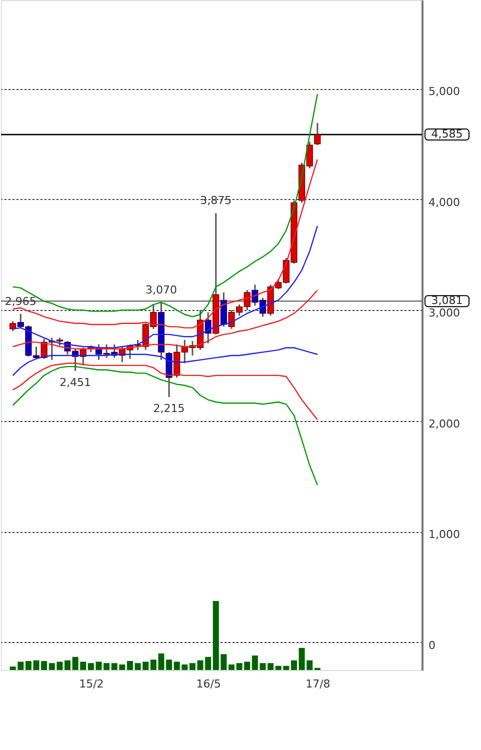 Image resolution: width=481 pixels, height=750 pixels. Describe the element at coordinates (447, 134) in the screenshot. I see `ref-line-label: 4,585` at that location.